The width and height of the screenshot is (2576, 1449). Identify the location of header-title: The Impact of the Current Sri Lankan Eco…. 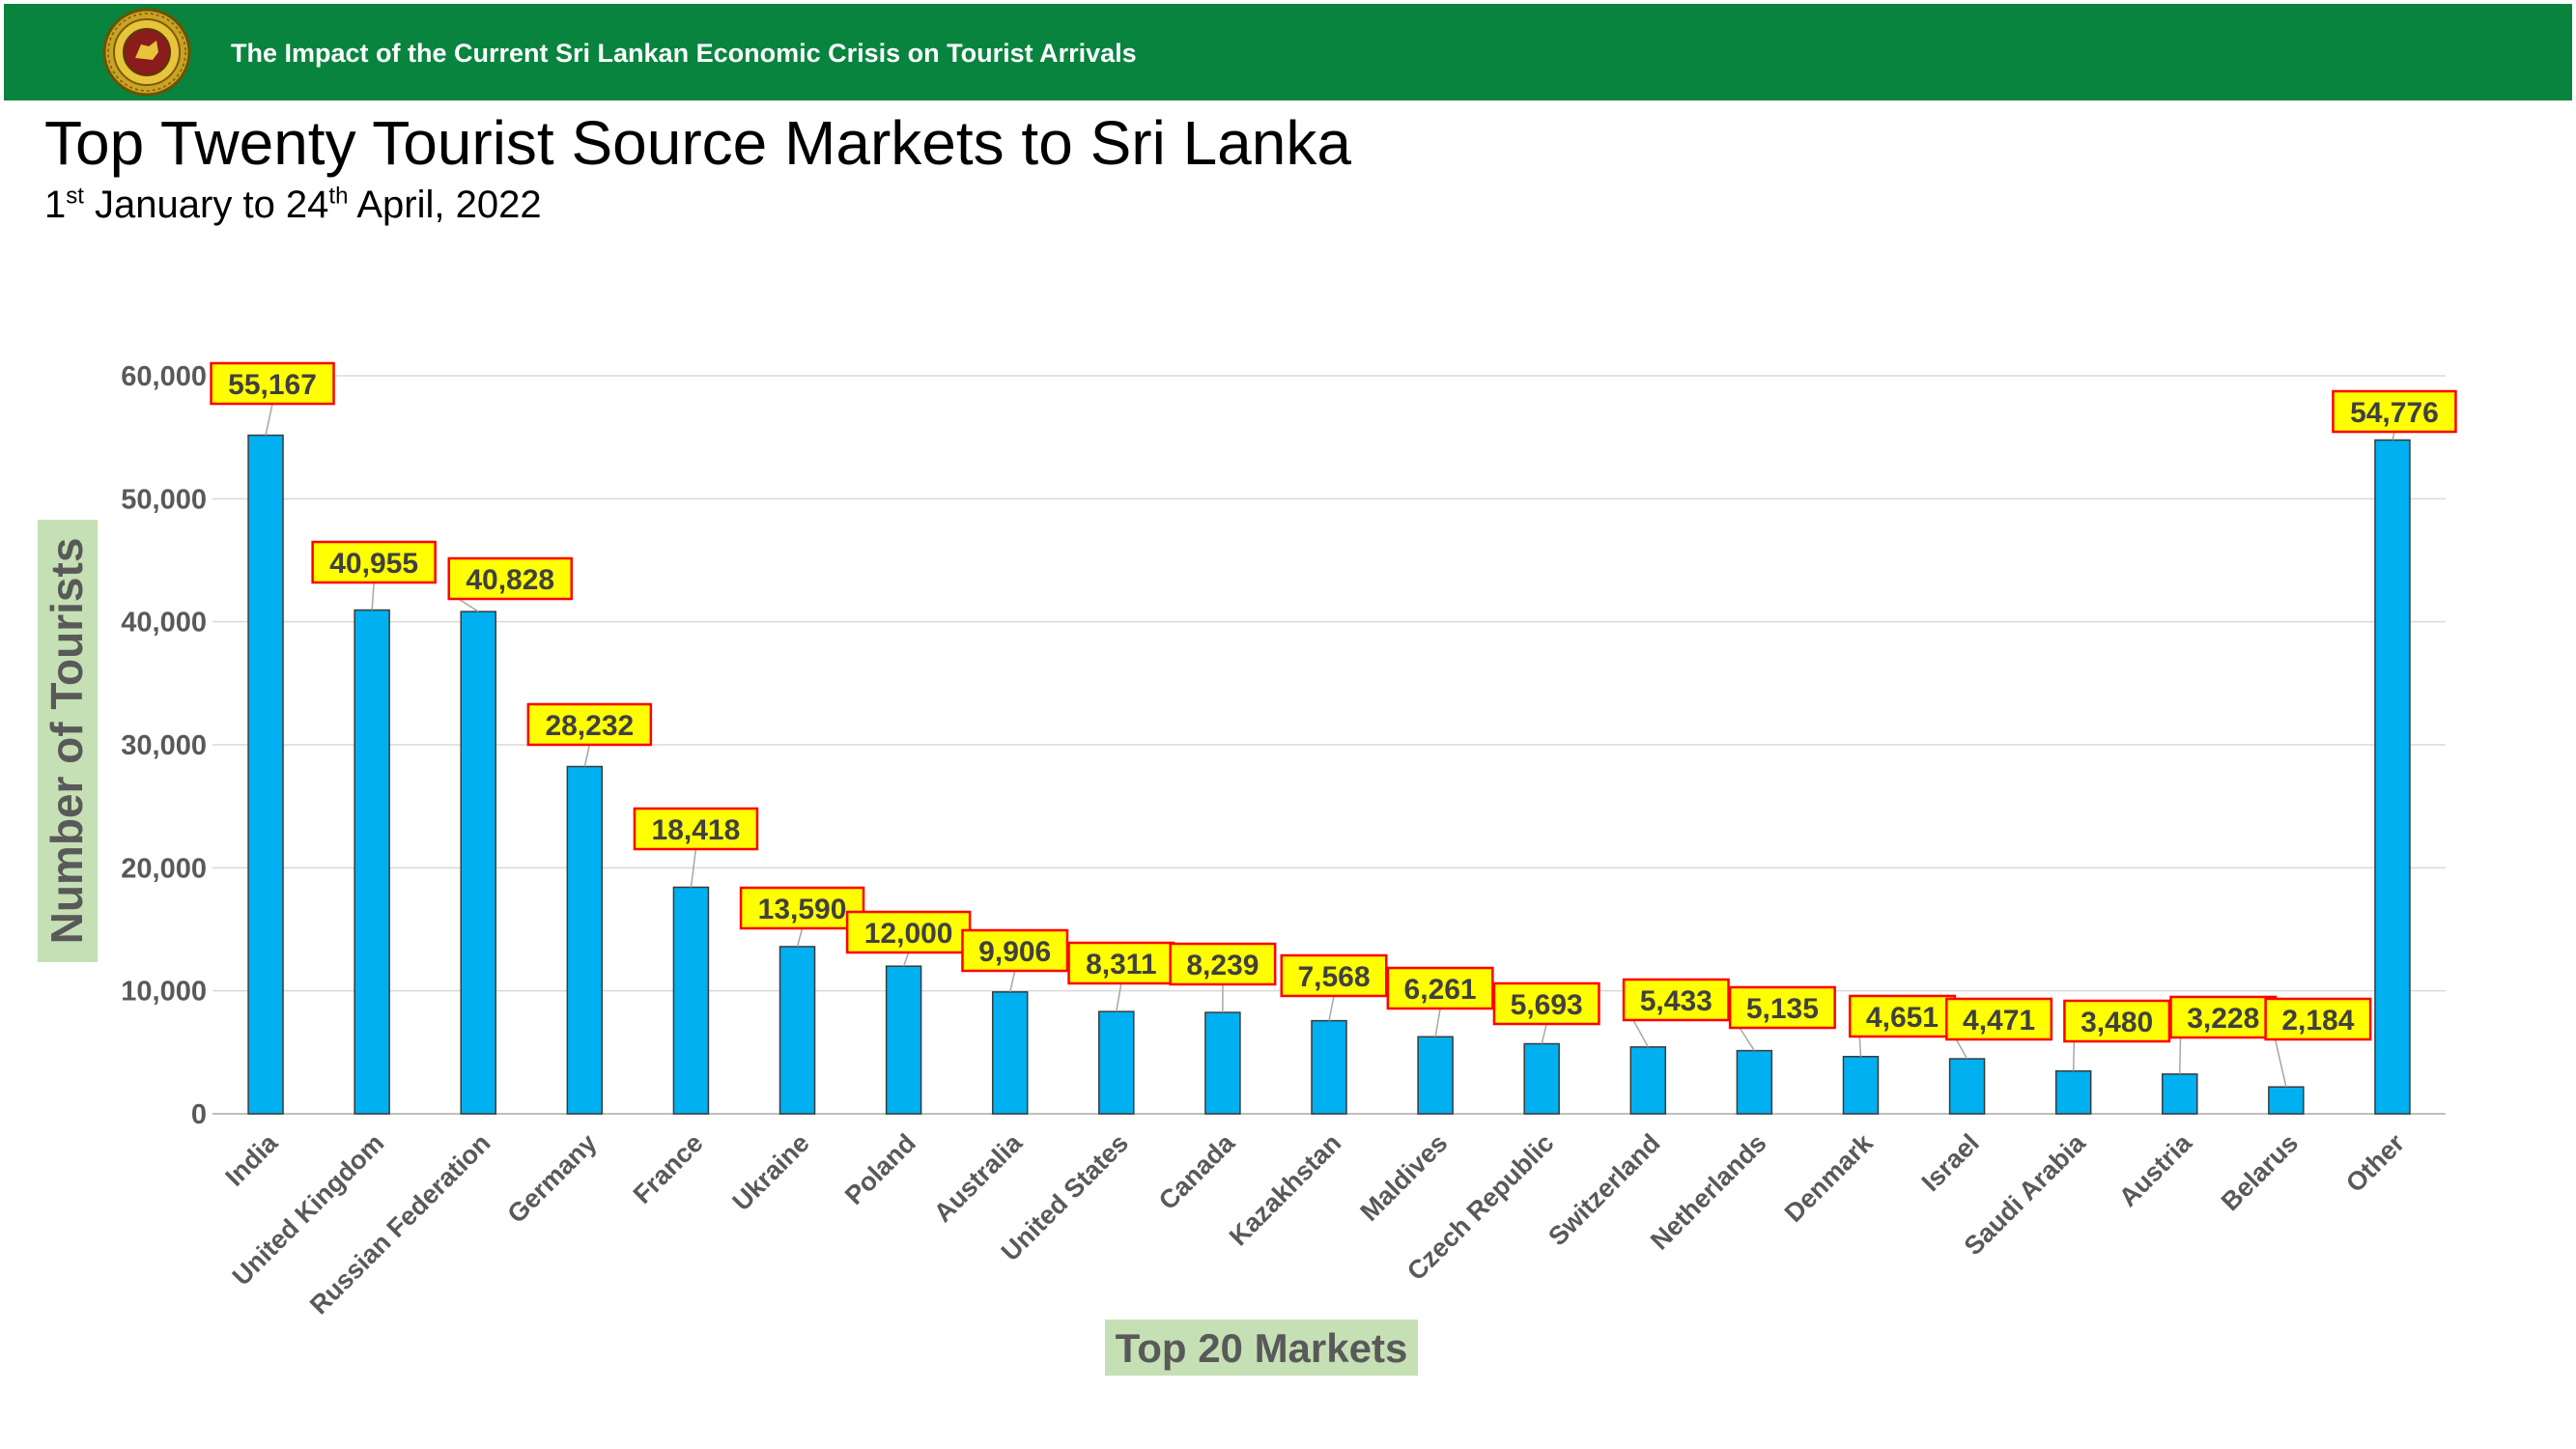
(684, 53).